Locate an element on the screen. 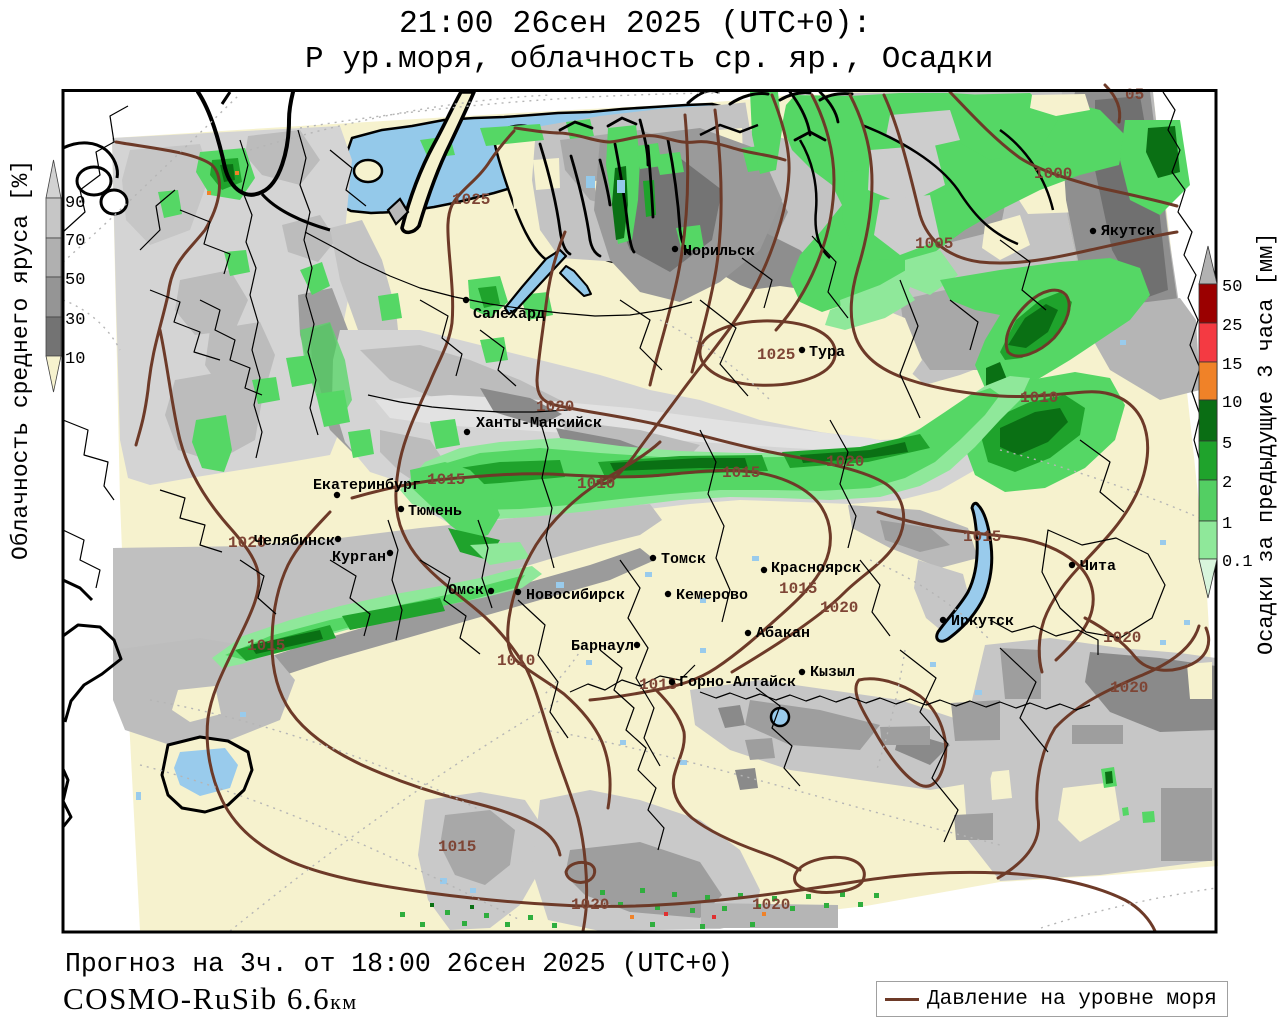 Image resolution: width=1280 pixels, height=1024 pixels. svg-text: Курган is located at coordinates (359, 557).